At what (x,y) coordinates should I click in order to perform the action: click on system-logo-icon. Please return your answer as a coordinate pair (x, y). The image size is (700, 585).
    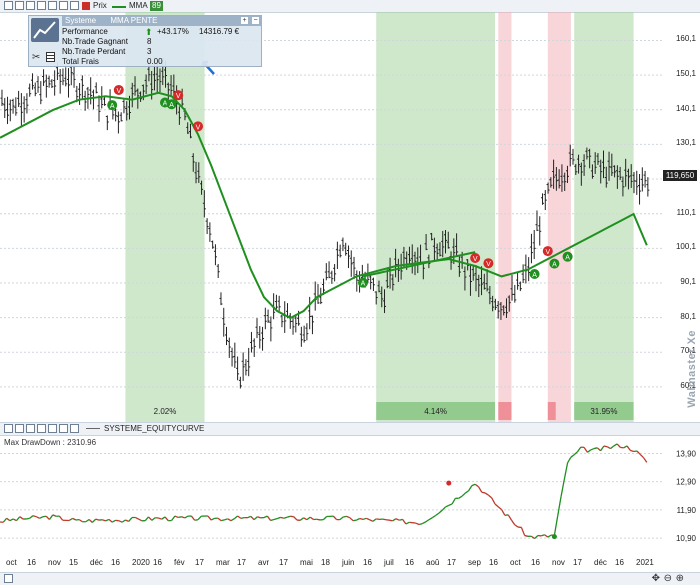
    Looking at the image, I should click on (45, 30).